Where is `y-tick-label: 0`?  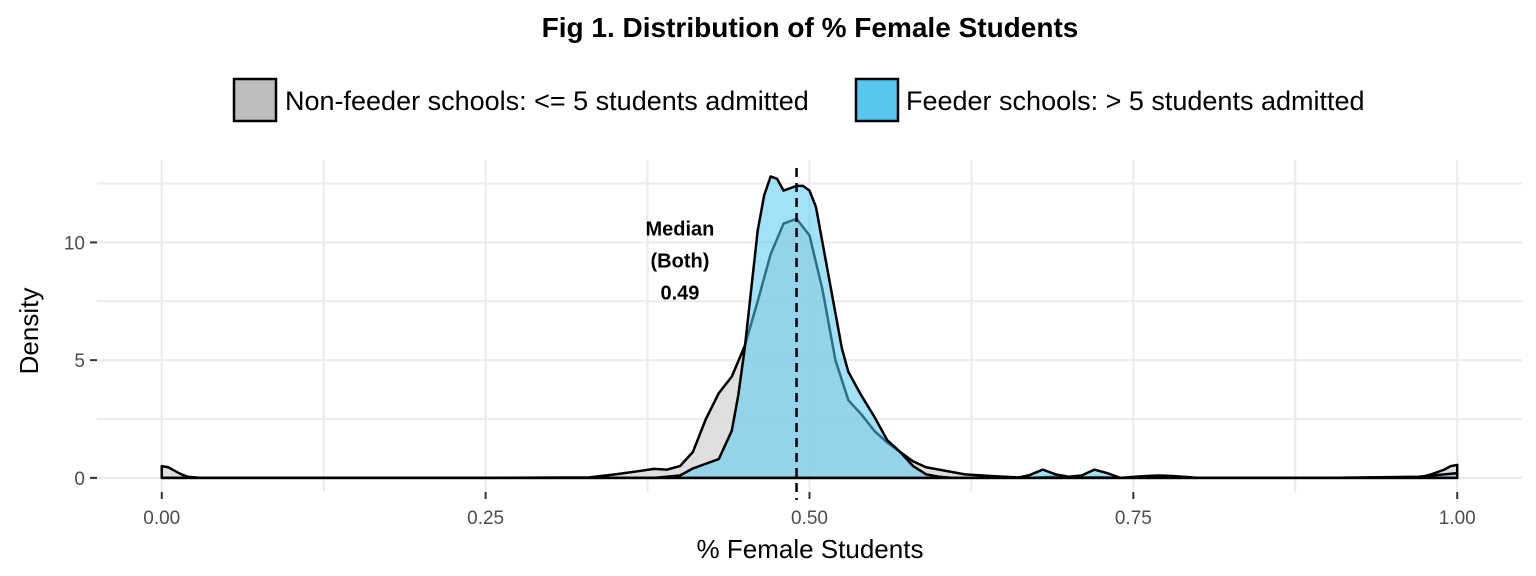
y-tick-label: 0 is located at coordinates (79, 479).